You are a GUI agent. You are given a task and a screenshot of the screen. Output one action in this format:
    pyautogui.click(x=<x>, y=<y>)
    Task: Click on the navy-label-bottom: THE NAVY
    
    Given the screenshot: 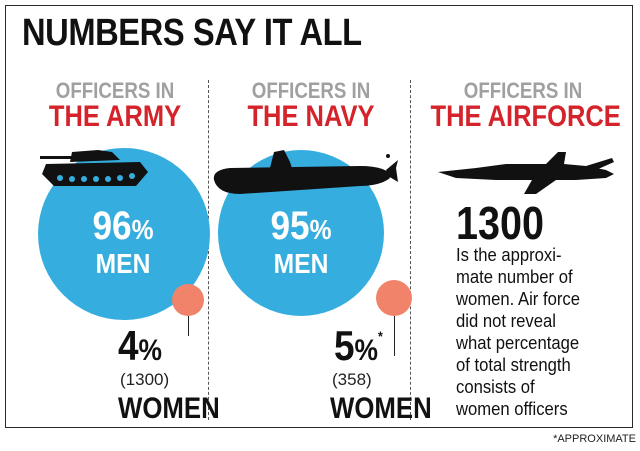 What is the action you would take?
    pyautogui.click(x=311, y=116)
    